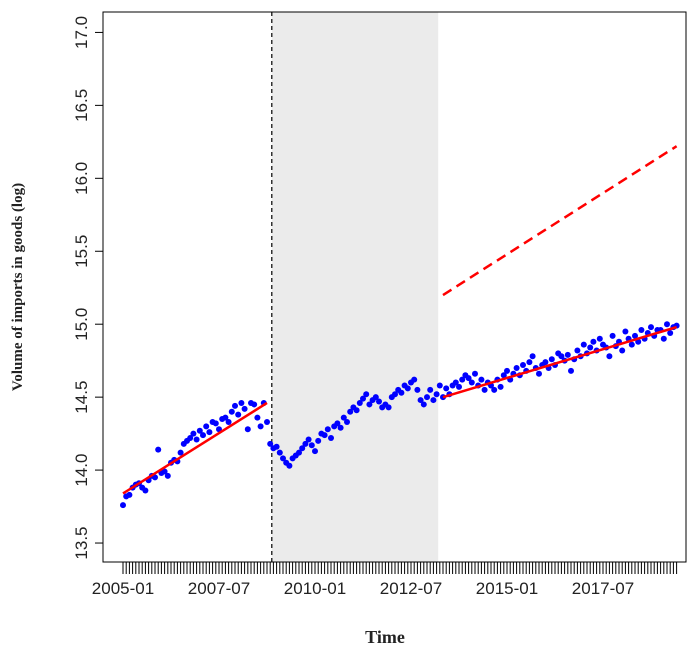 This screenshot has height=650, width=688. What do you see at coordinates (219, 588) in the screenshot?
I see `x-tick-label: 2007-07` at bounding box center [219, 588].